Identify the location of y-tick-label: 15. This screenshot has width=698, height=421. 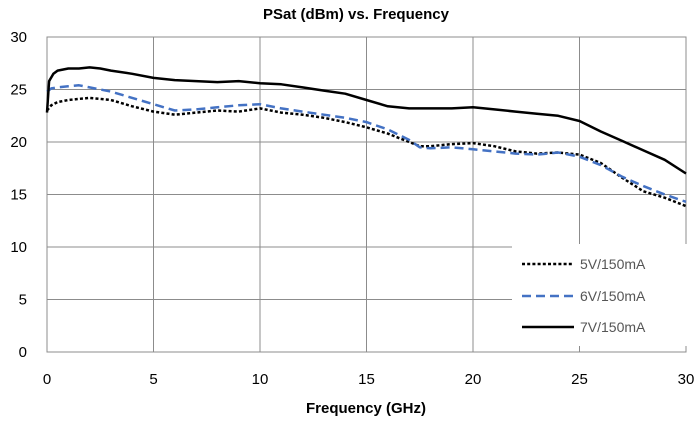
(18, 195).